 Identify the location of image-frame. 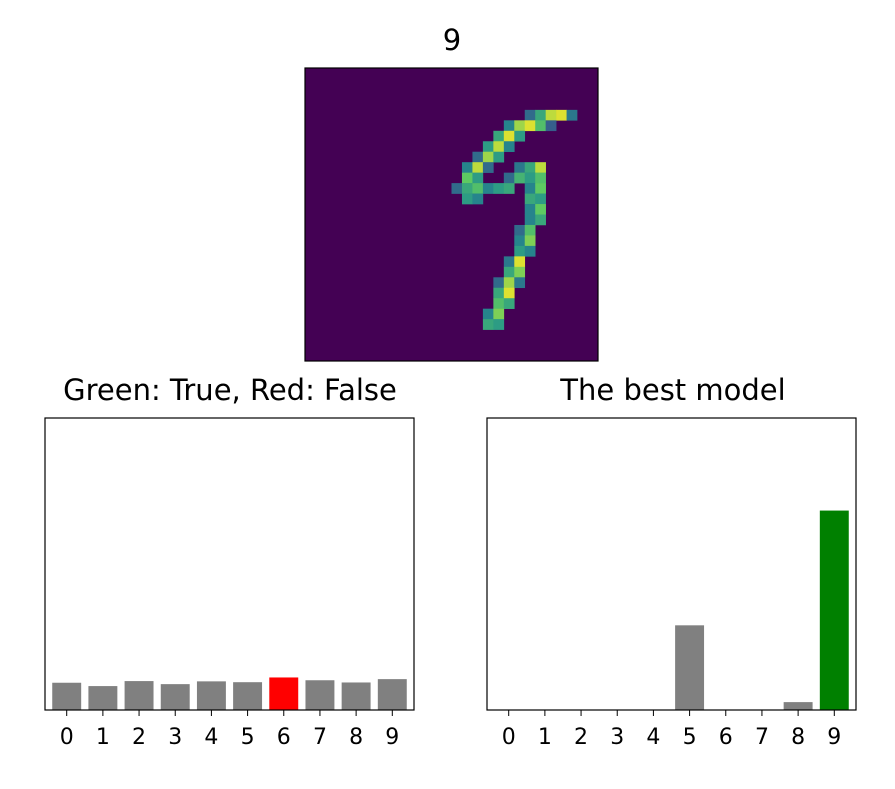
(451, 214).